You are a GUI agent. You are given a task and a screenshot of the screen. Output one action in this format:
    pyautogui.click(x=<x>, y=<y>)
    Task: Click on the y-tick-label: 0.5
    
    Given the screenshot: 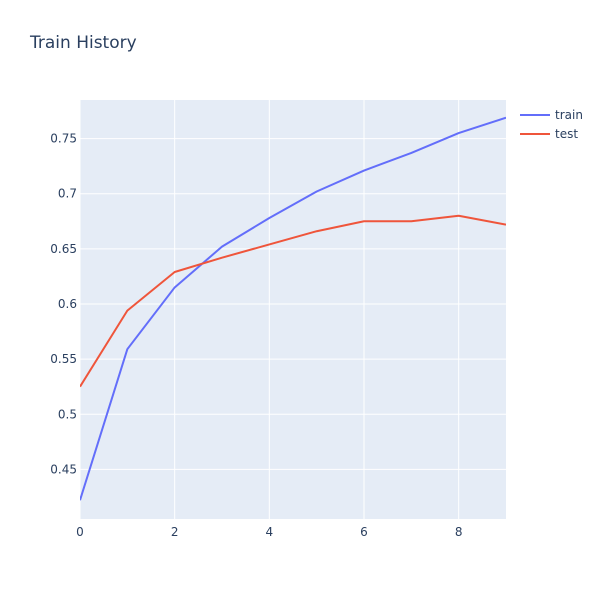 What is the action you would take?
    pyautogui.click(x=67, y=414)
    